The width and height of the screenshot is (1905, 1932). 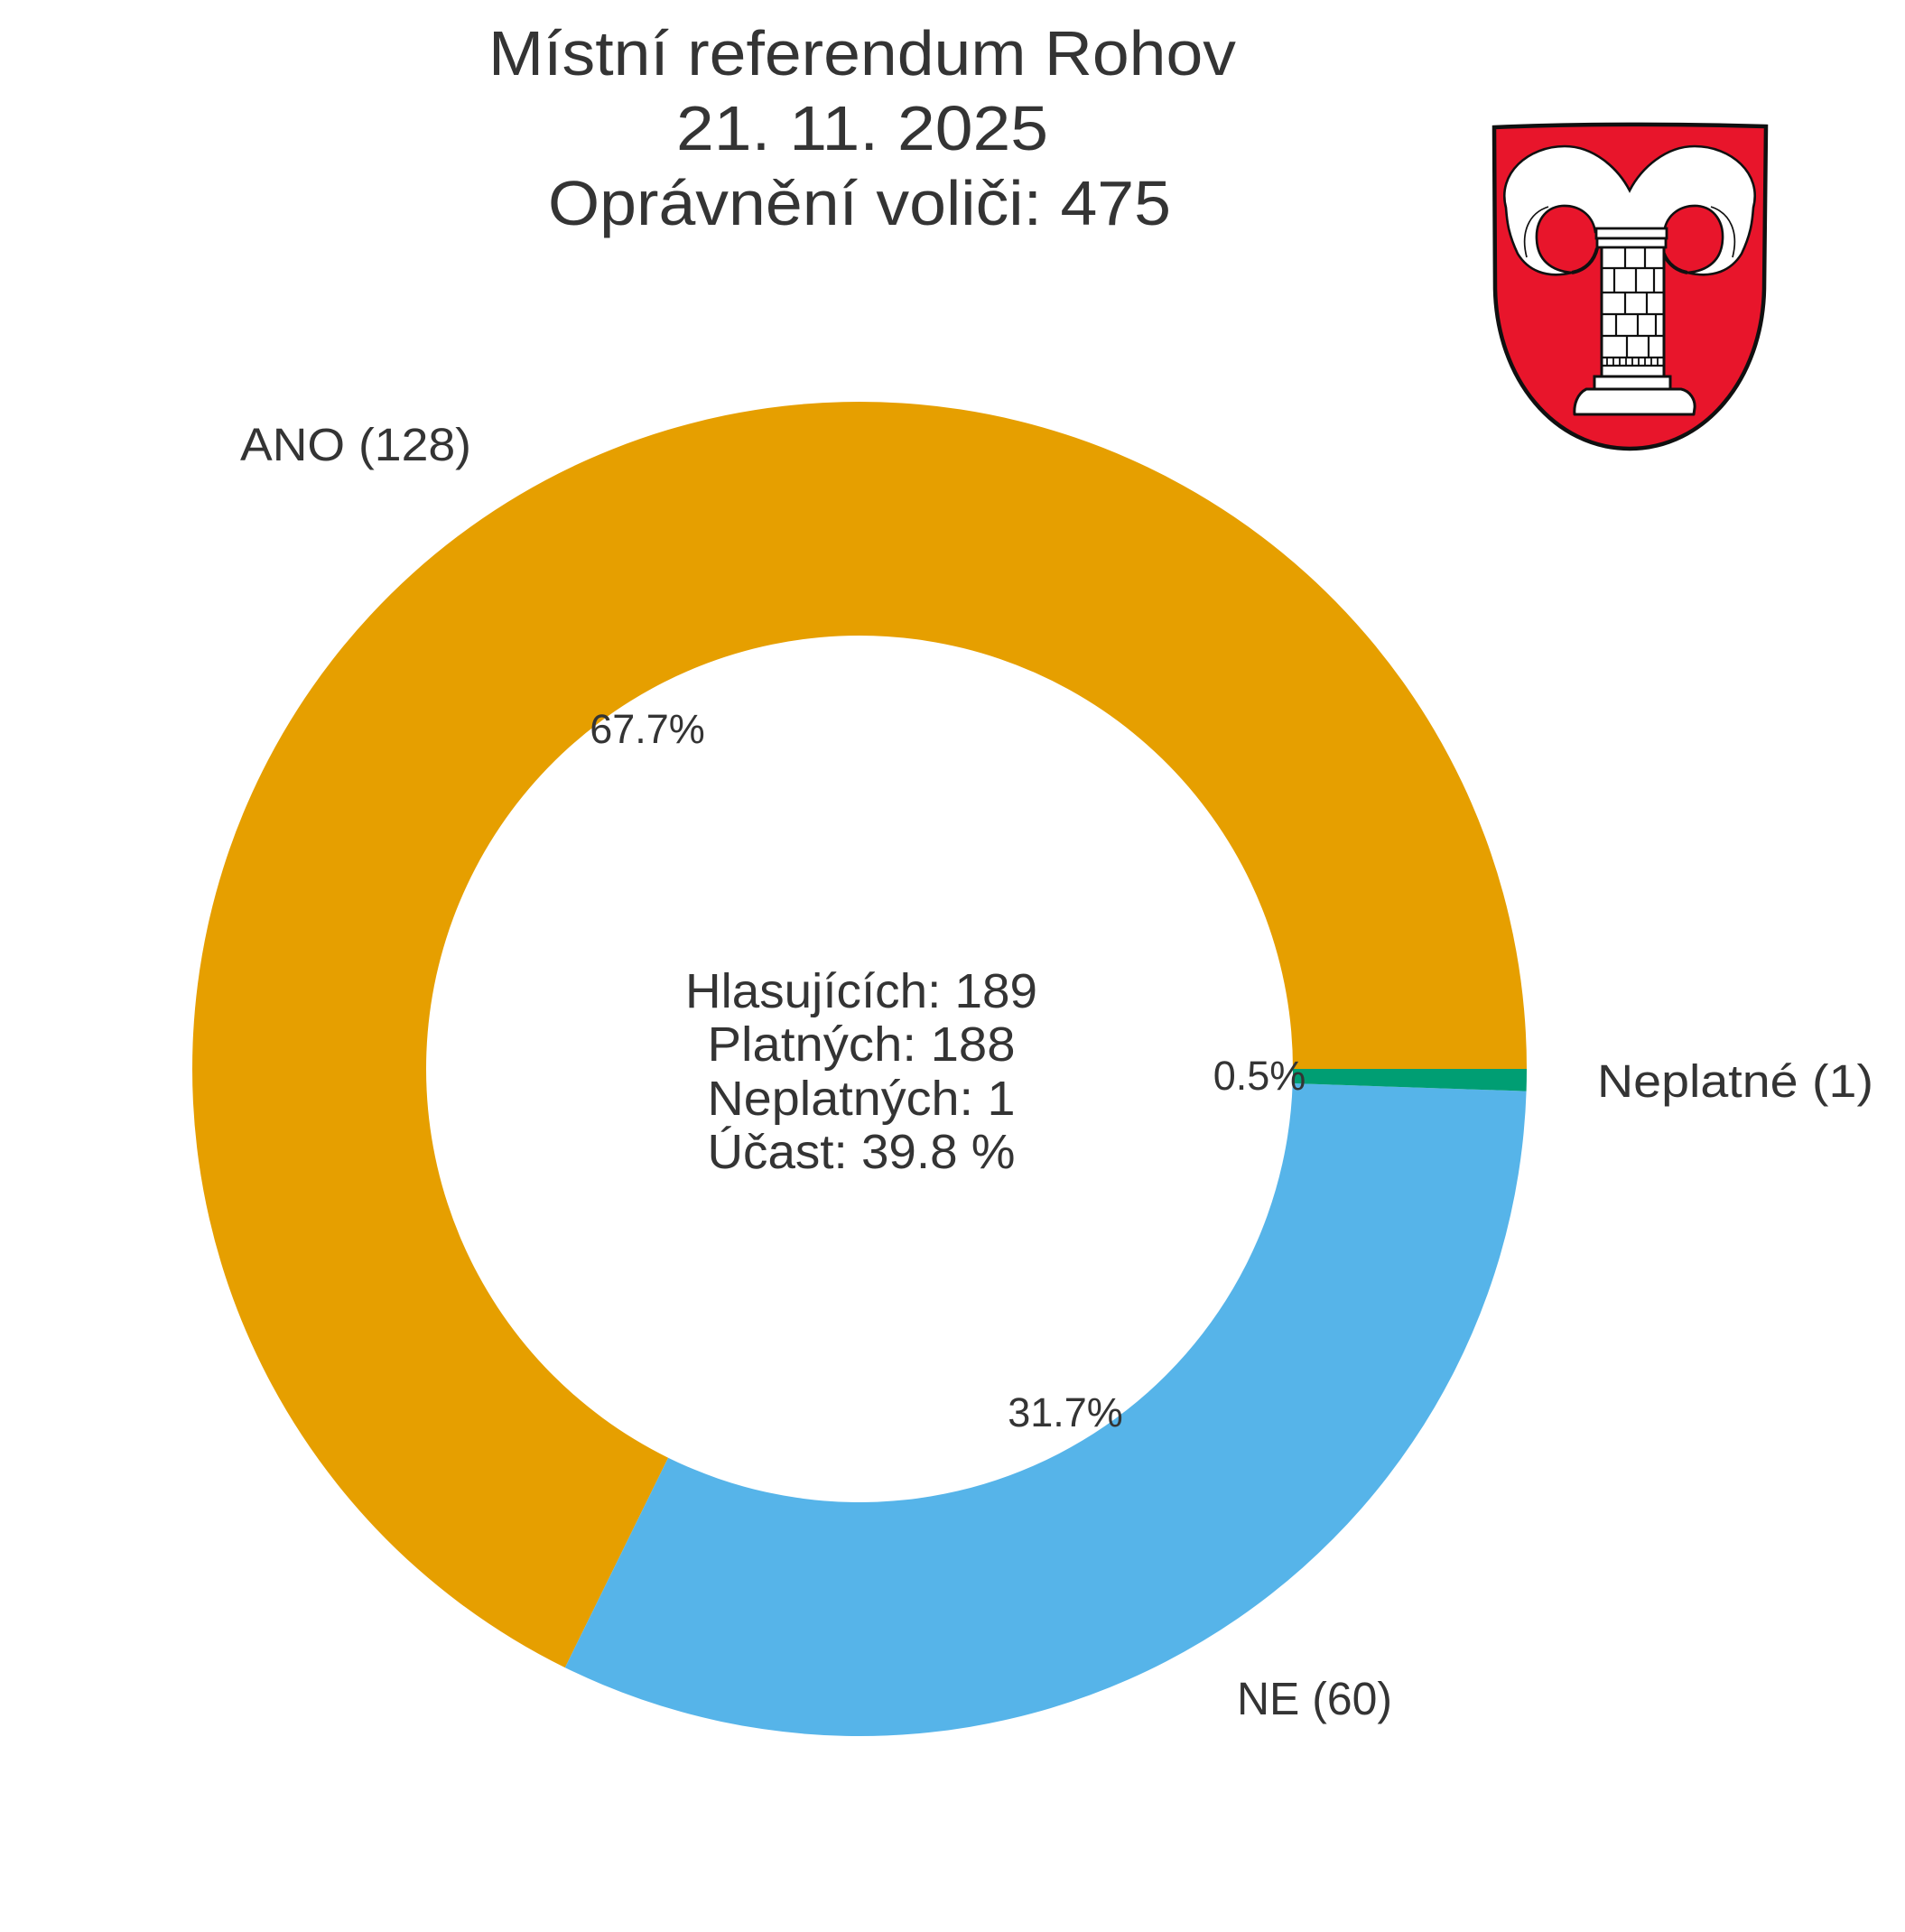 What do you see at coordinates (1735, 1081) in the screenshot?
I see `svg-text: Neplatné (1)` at bounding box center [1735, 1081].